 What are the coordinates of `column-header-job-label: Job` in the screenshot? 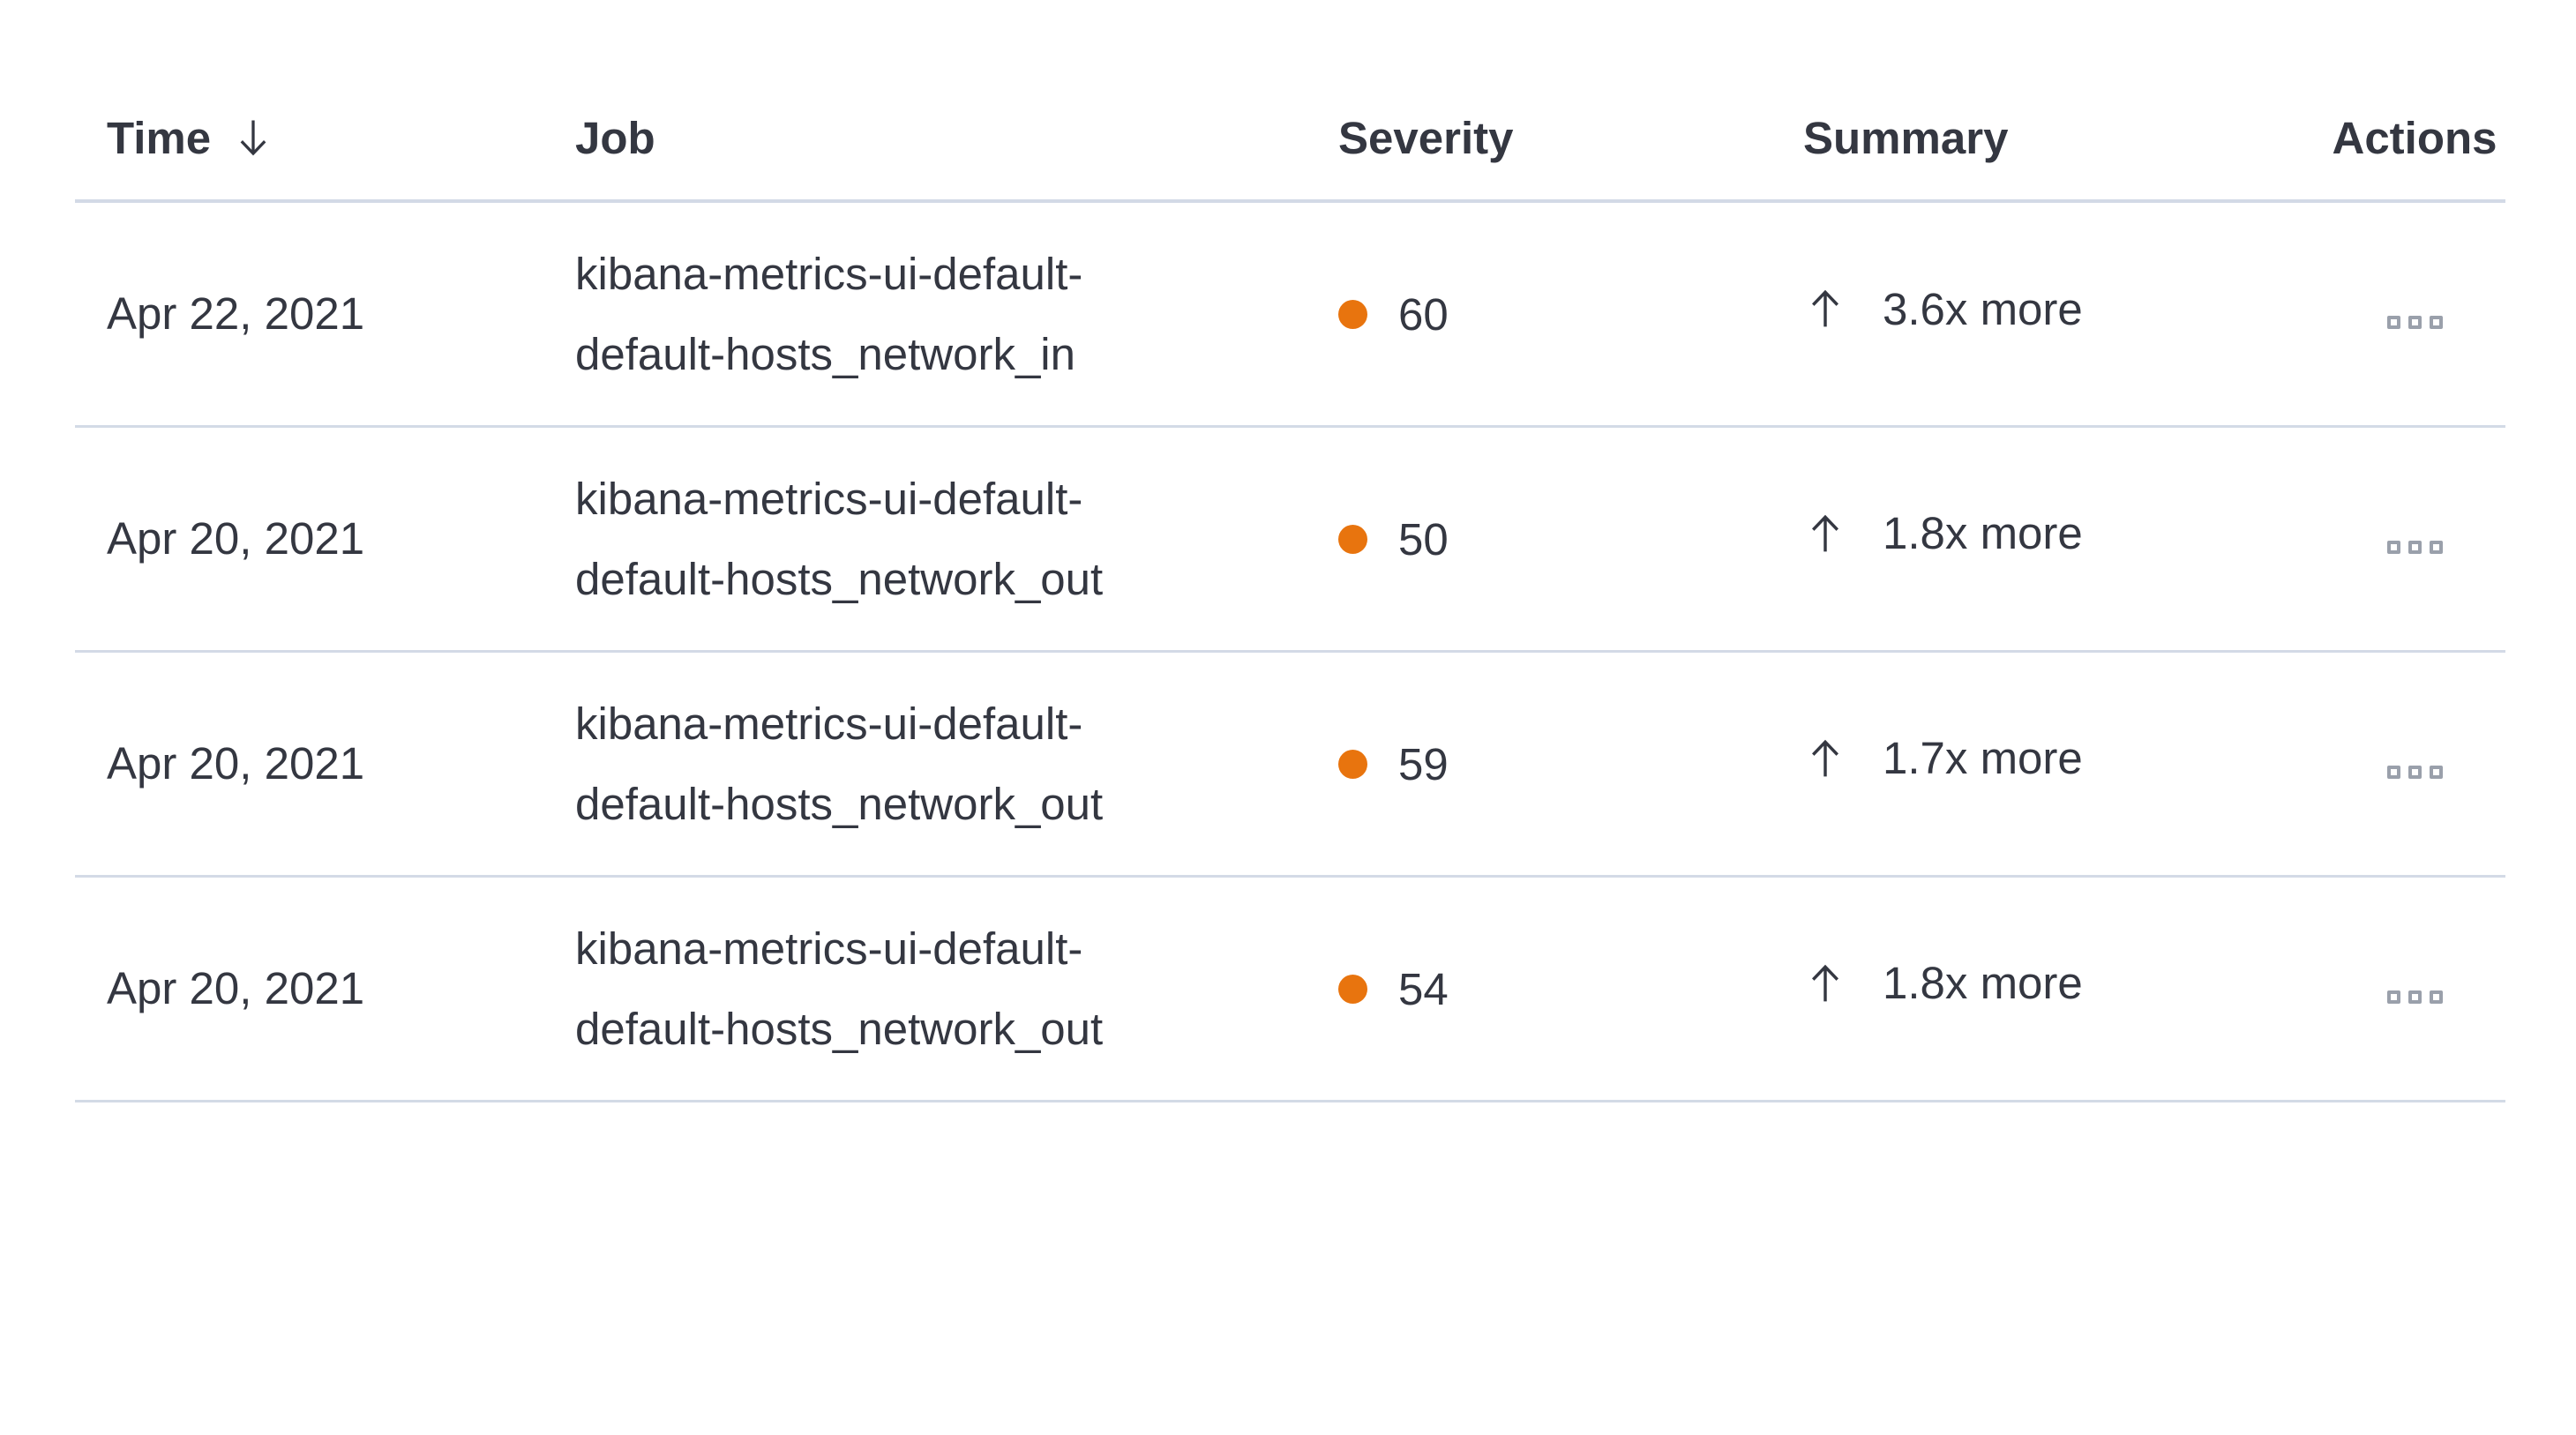 It's located at (615, 137).